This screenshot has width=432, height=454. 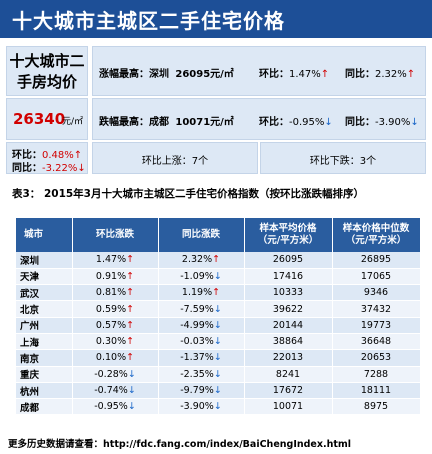 What do you see at coordinates (197, 391) in the screenshot?
I see `yoy-value: -9.79%` at bounding box center [197, 391].